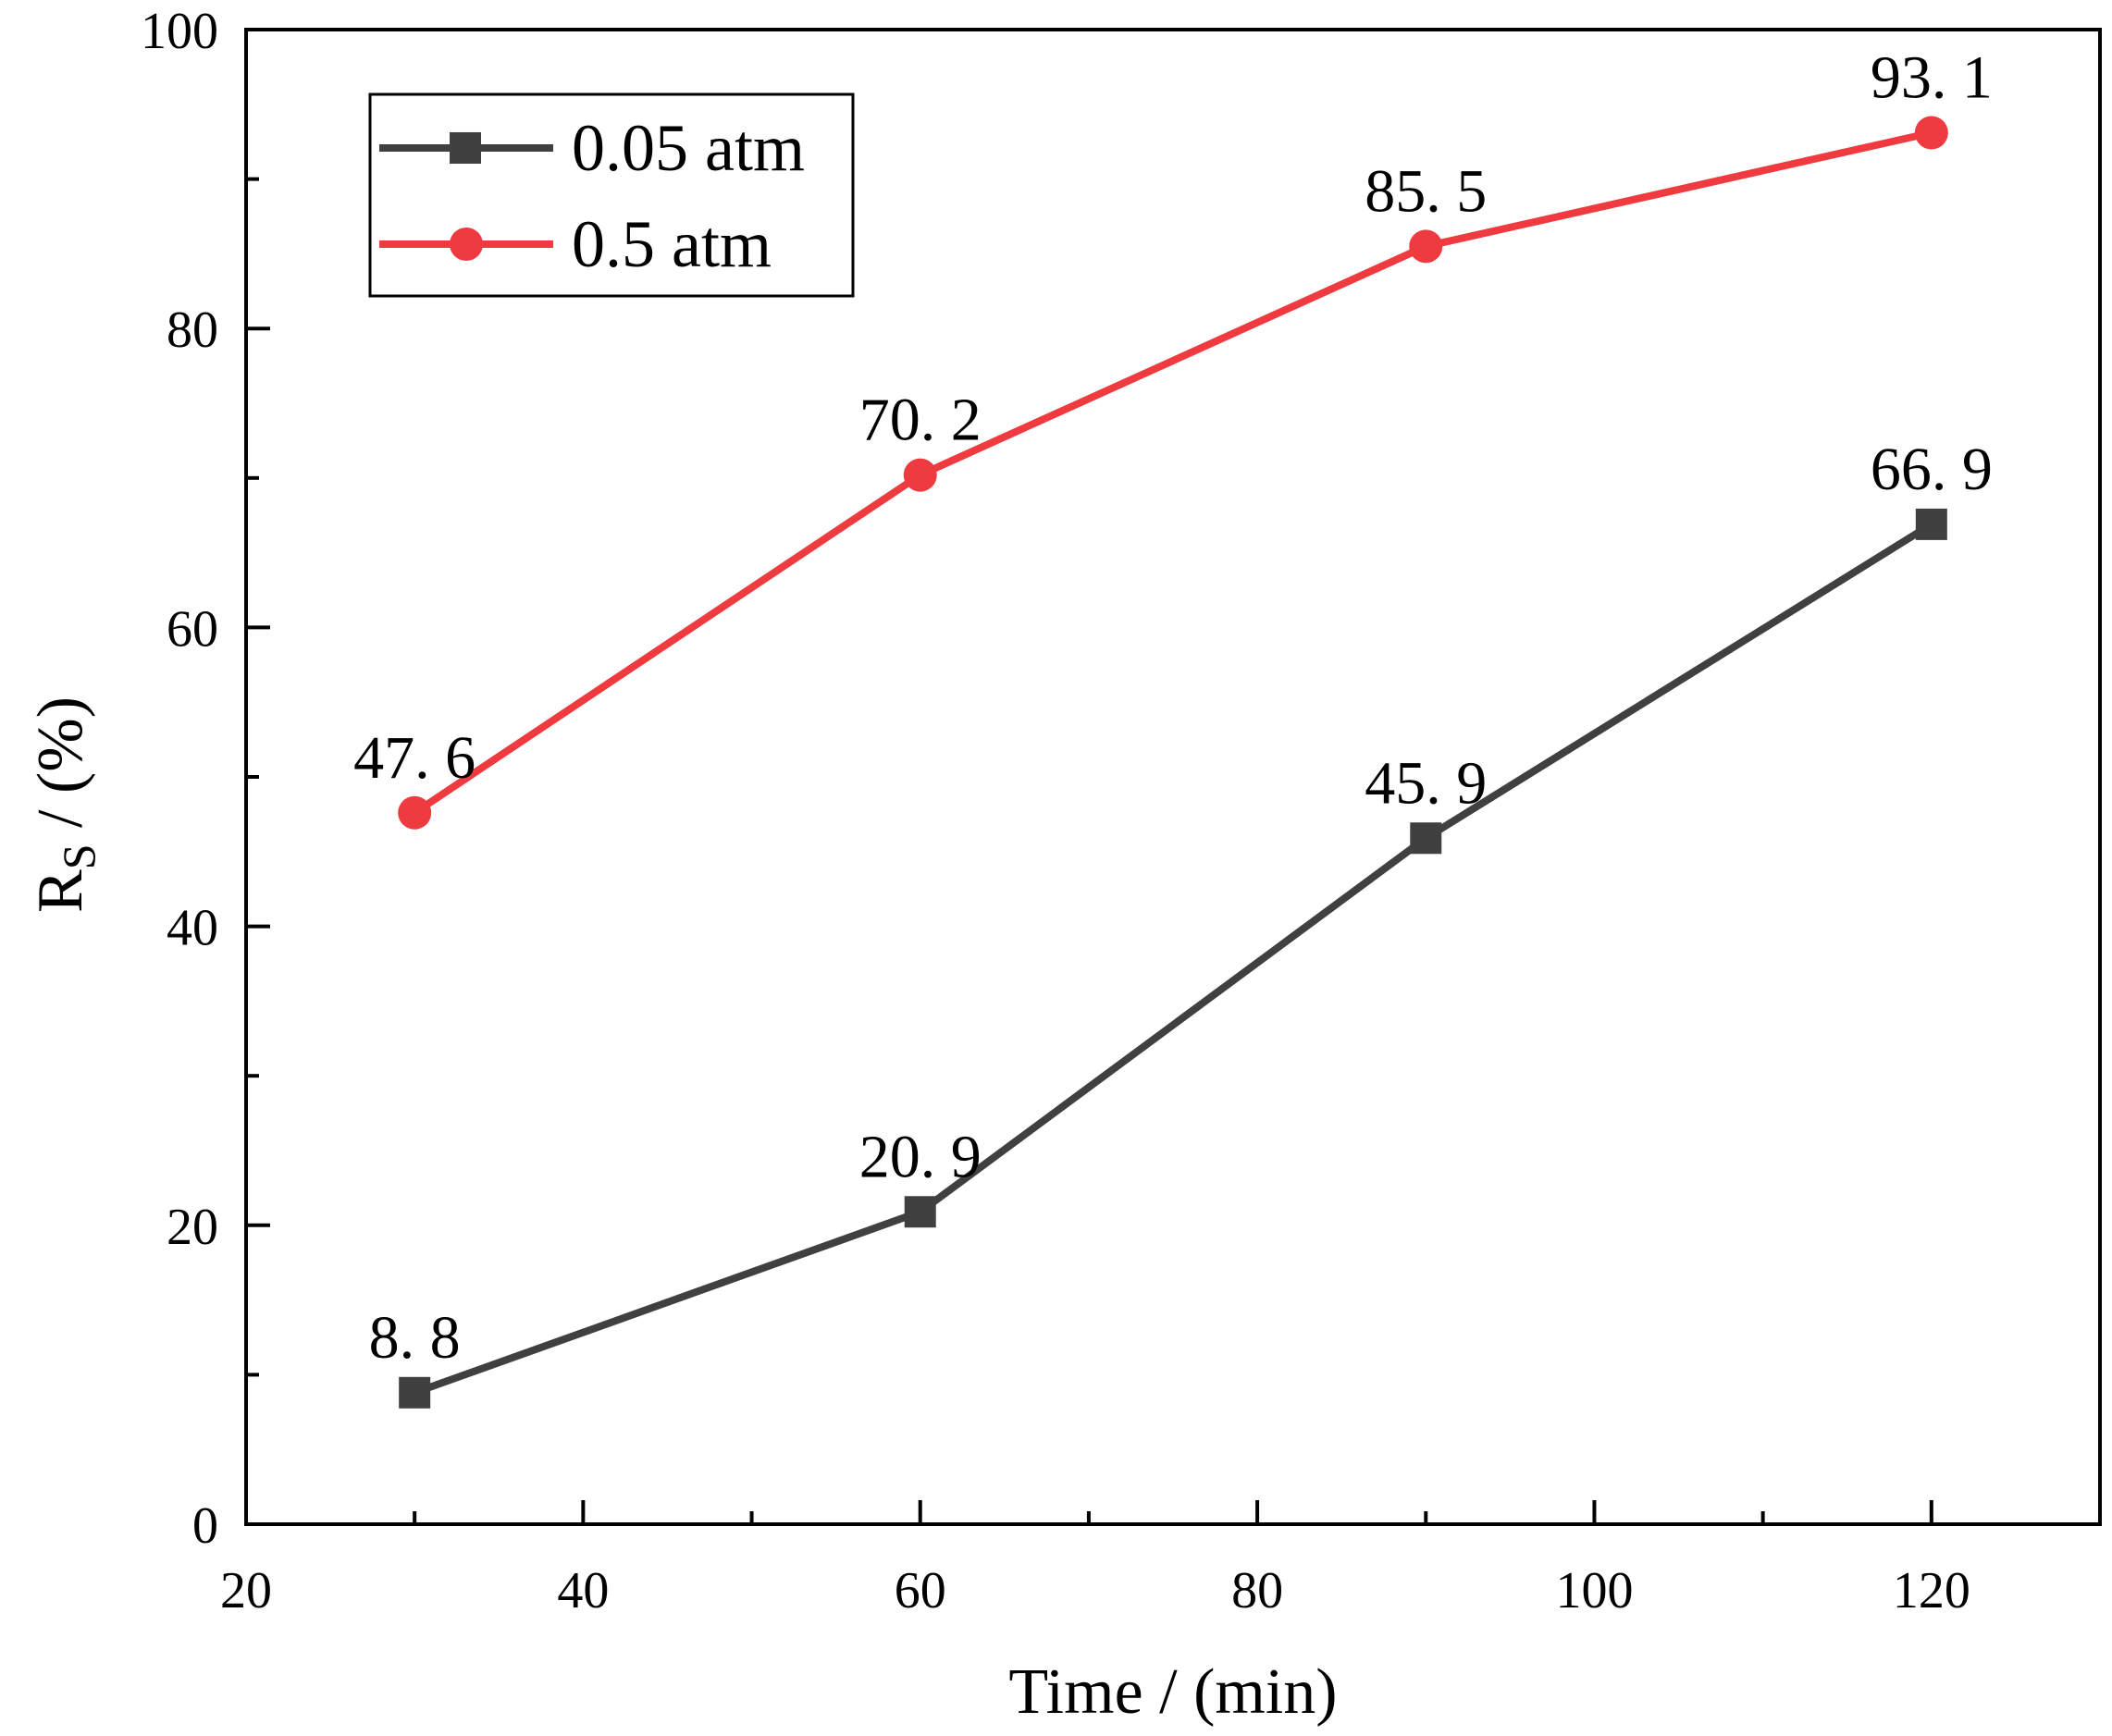  I want to click on legend-box, so click(612, 195).